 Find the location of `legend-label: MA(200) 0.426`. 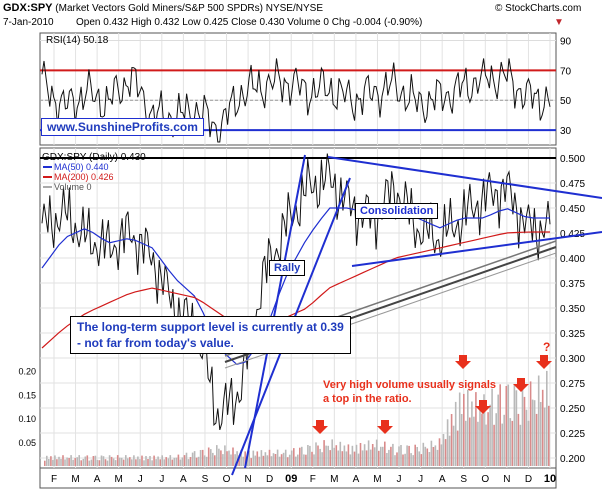

legend-label: MA(200) 0.426 is located at coordinates (84, 177).